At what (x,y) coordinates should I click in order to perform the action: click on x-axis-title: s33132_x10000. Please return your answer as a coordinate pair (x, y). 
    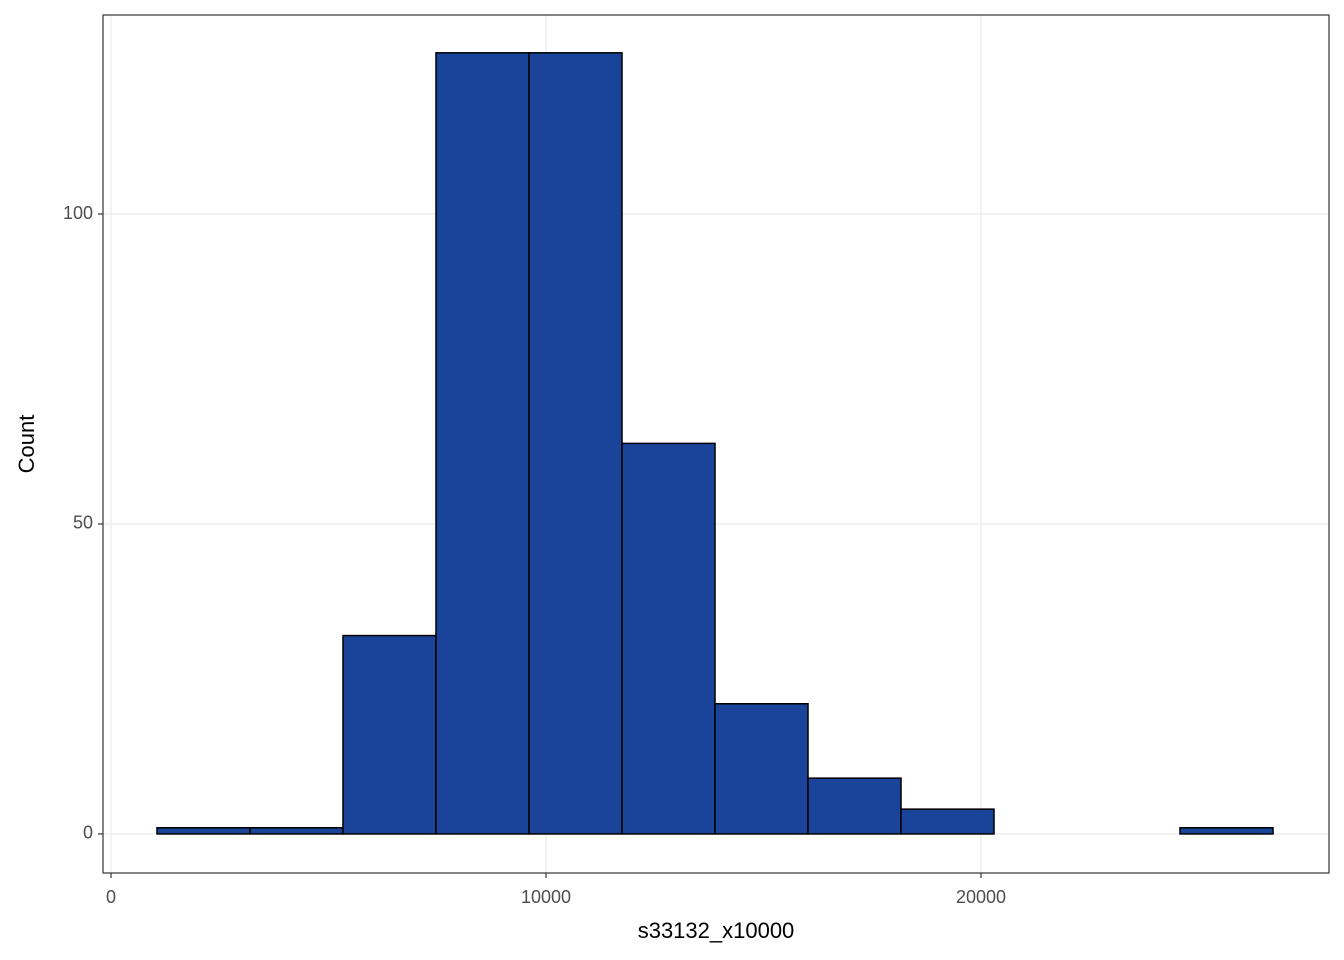
    Looking at the image, I should click on (716, 930).